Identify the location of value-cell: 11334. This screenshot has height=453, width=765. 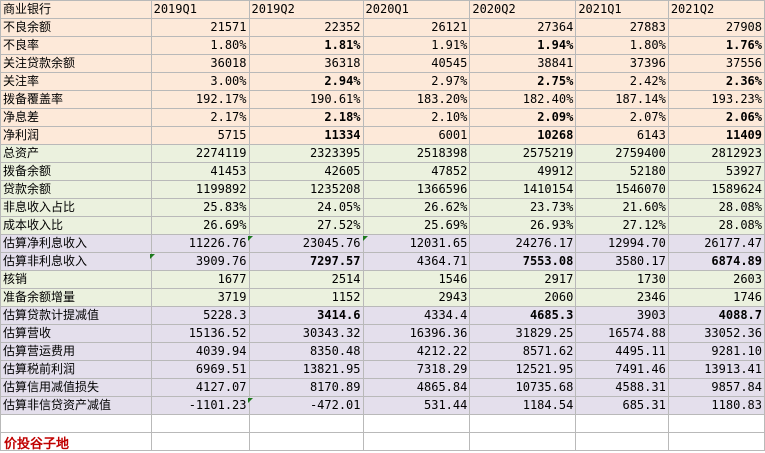
(306, 135).